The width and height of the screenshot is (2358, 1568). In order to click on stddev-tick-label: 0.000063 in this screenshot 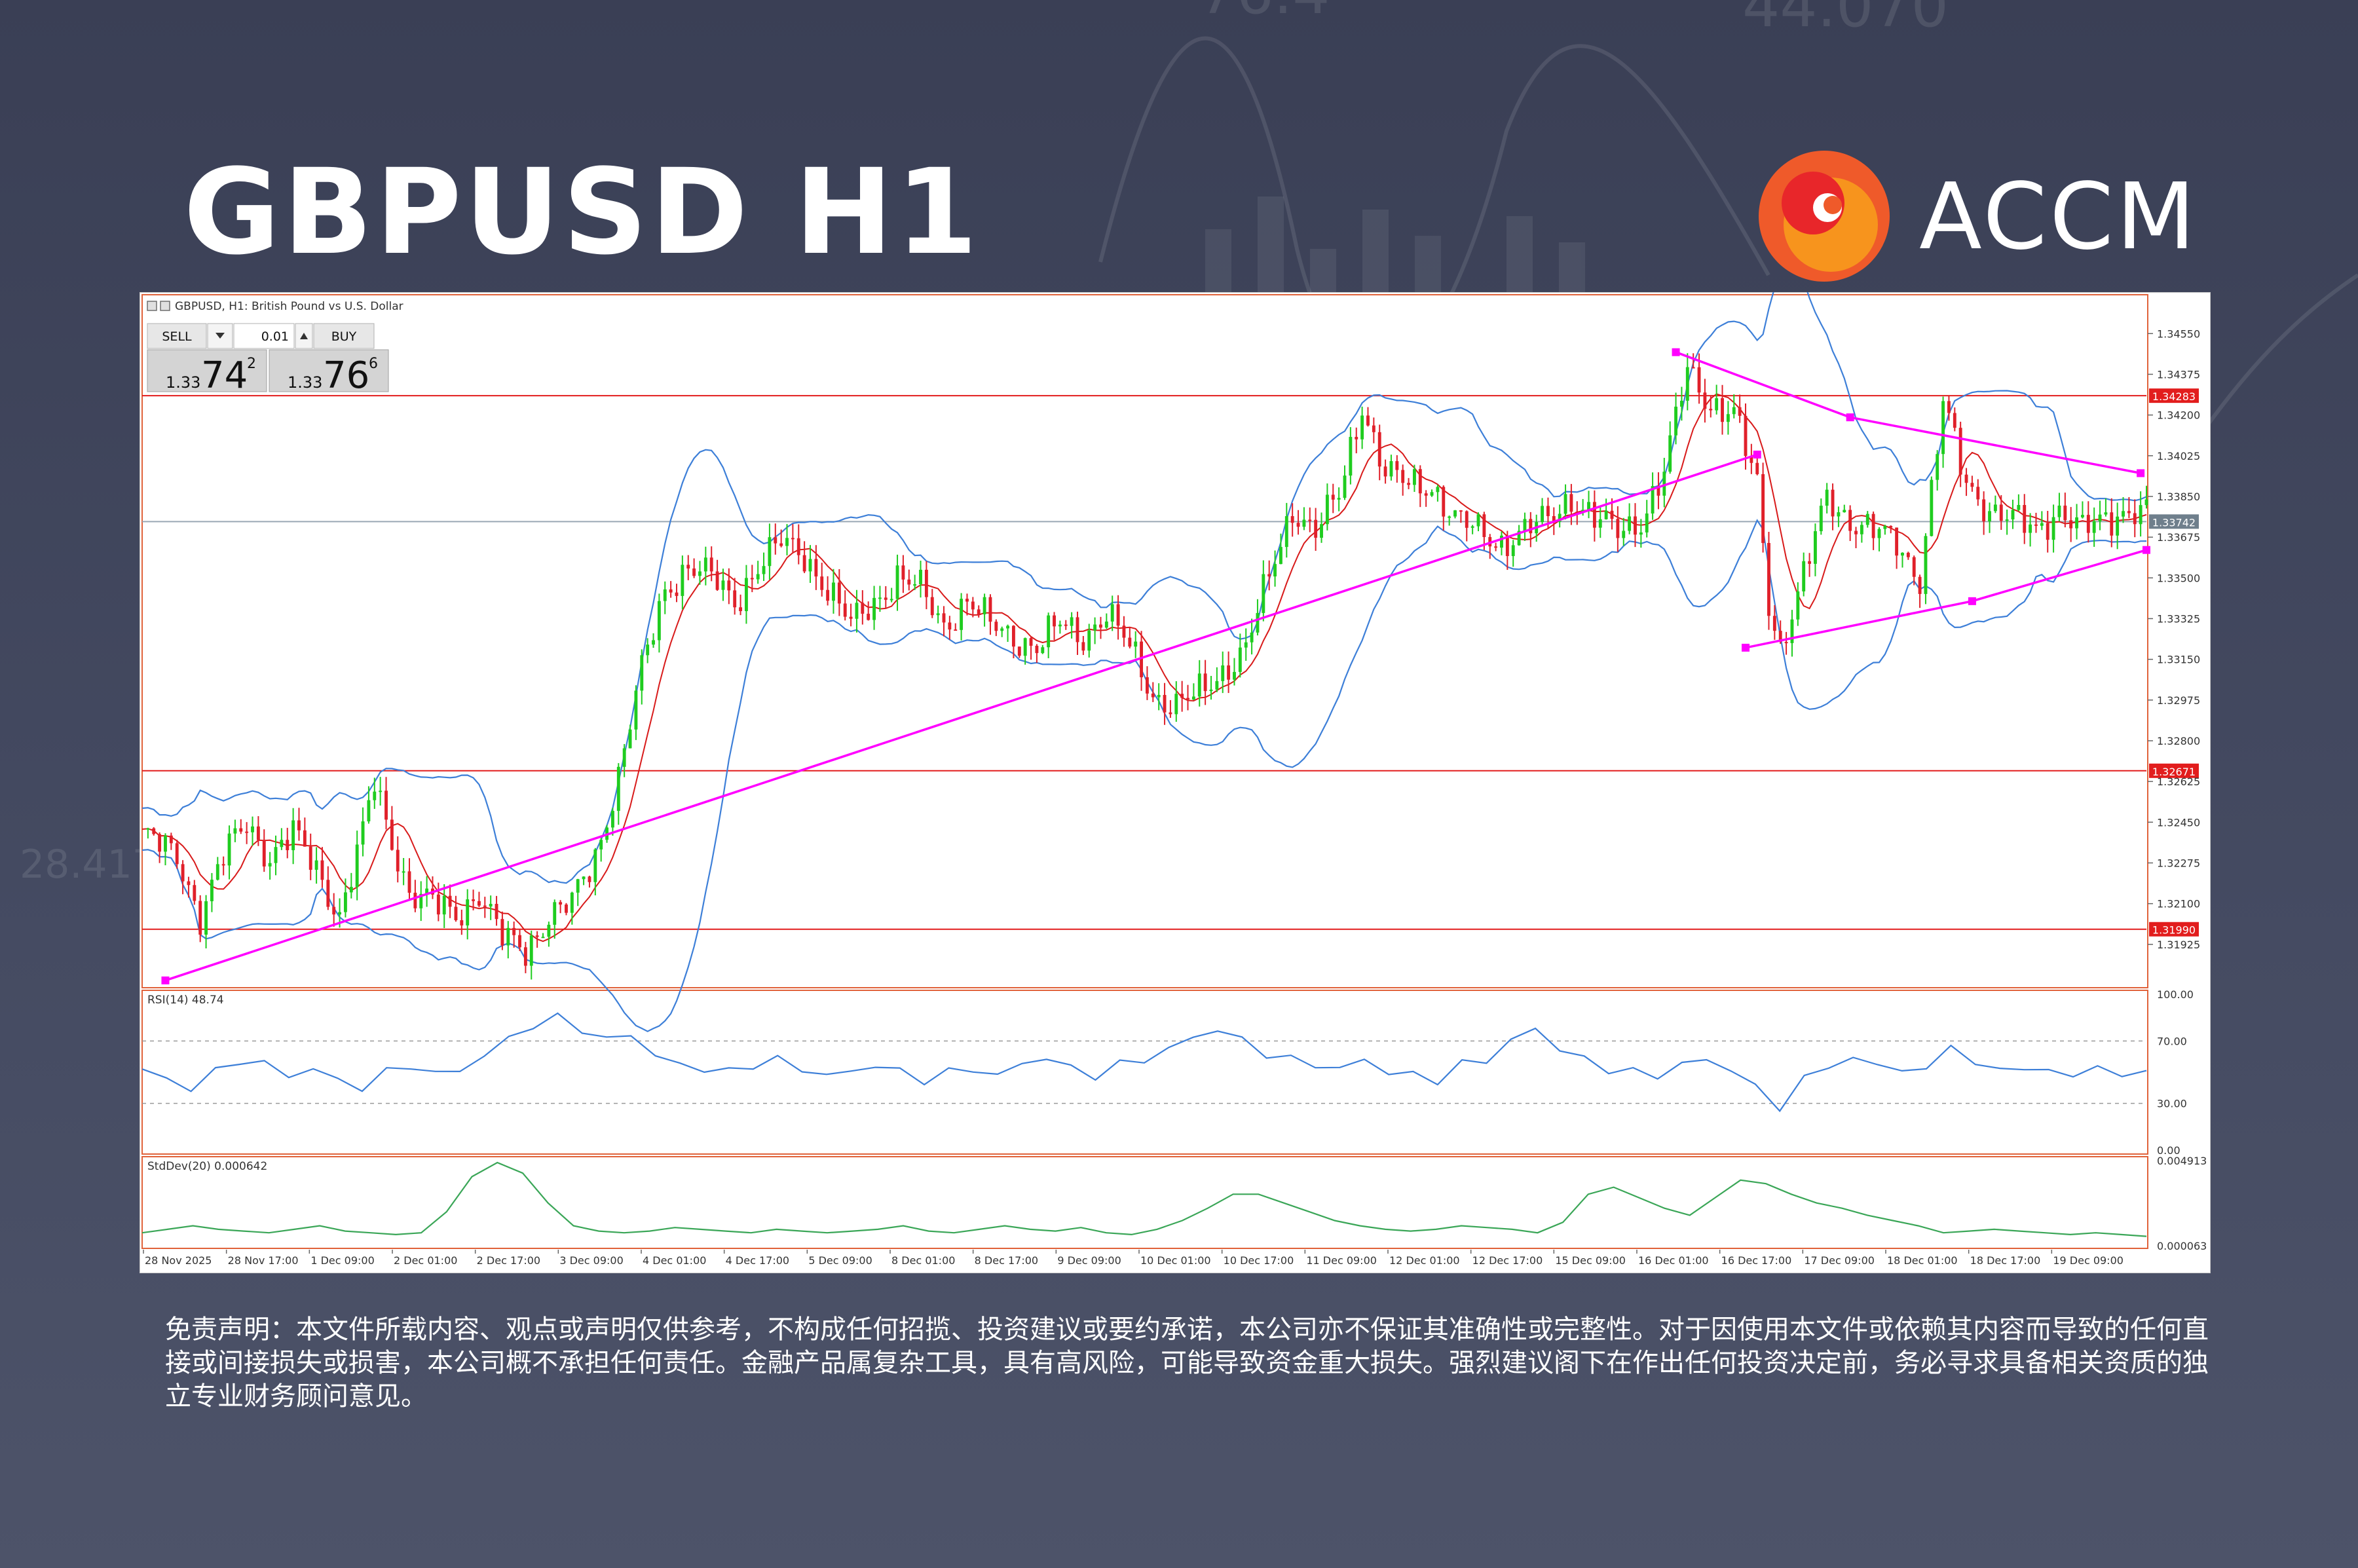, I will do `click(2182, 1246)`.